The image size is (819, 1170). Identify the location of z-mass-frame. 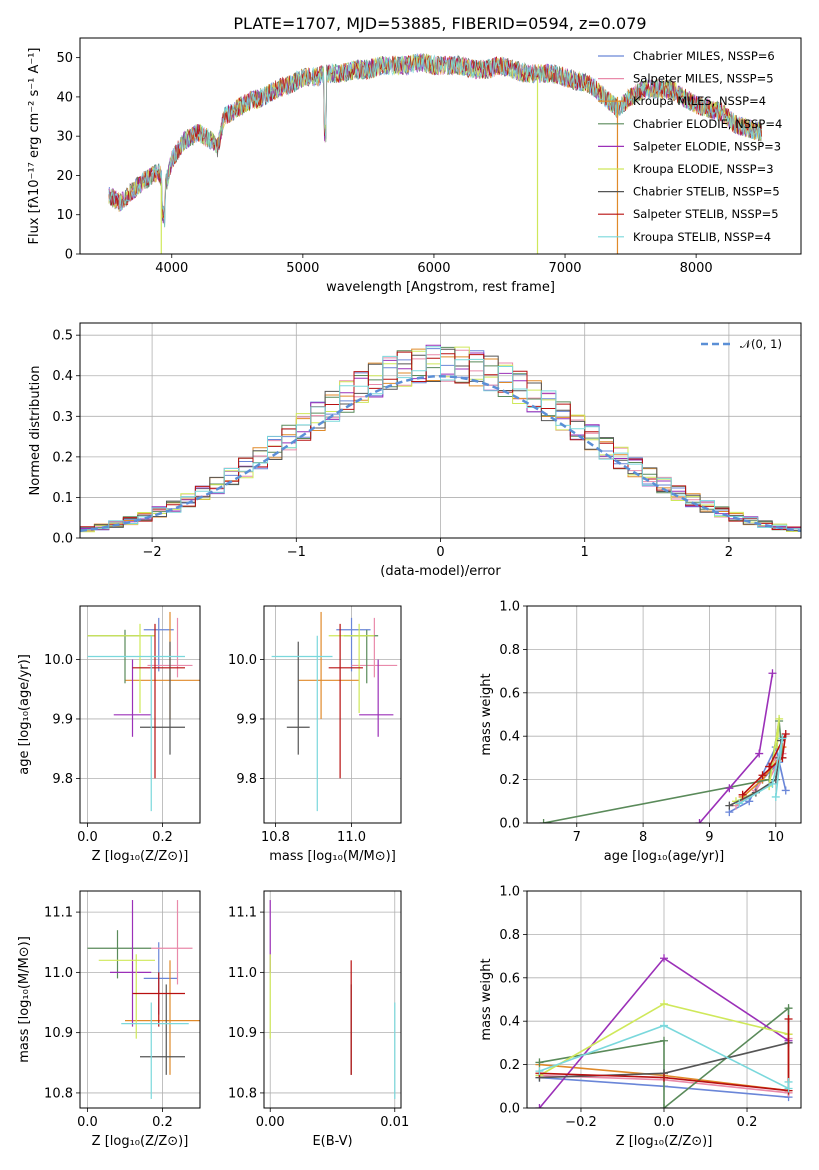
(140, 999).